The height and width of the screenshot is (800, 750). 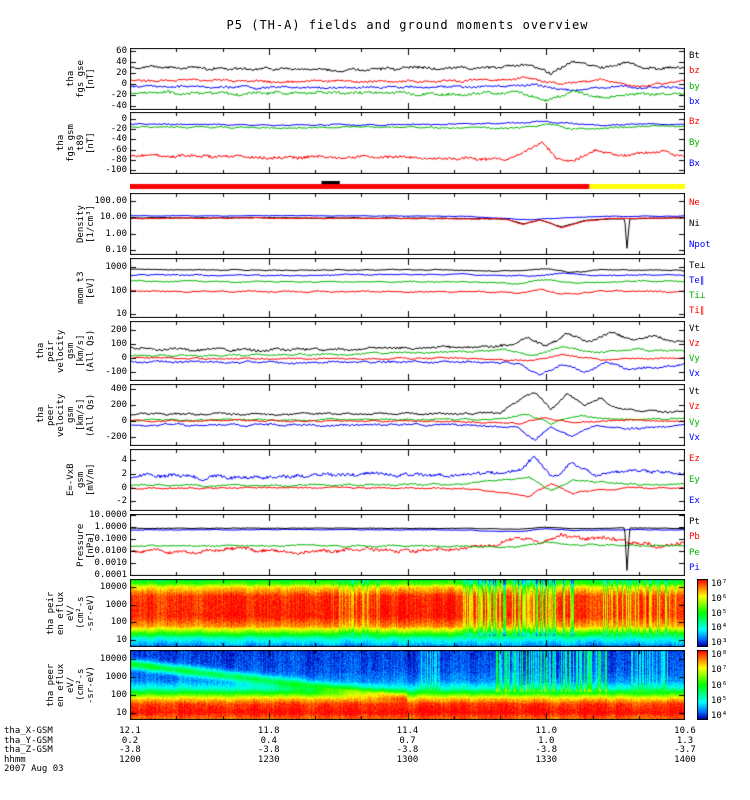 What do you see at coordinates (116, 233) in the screenshot?
I see `ytick-label: 1.00` at bounding box center [116, 233].